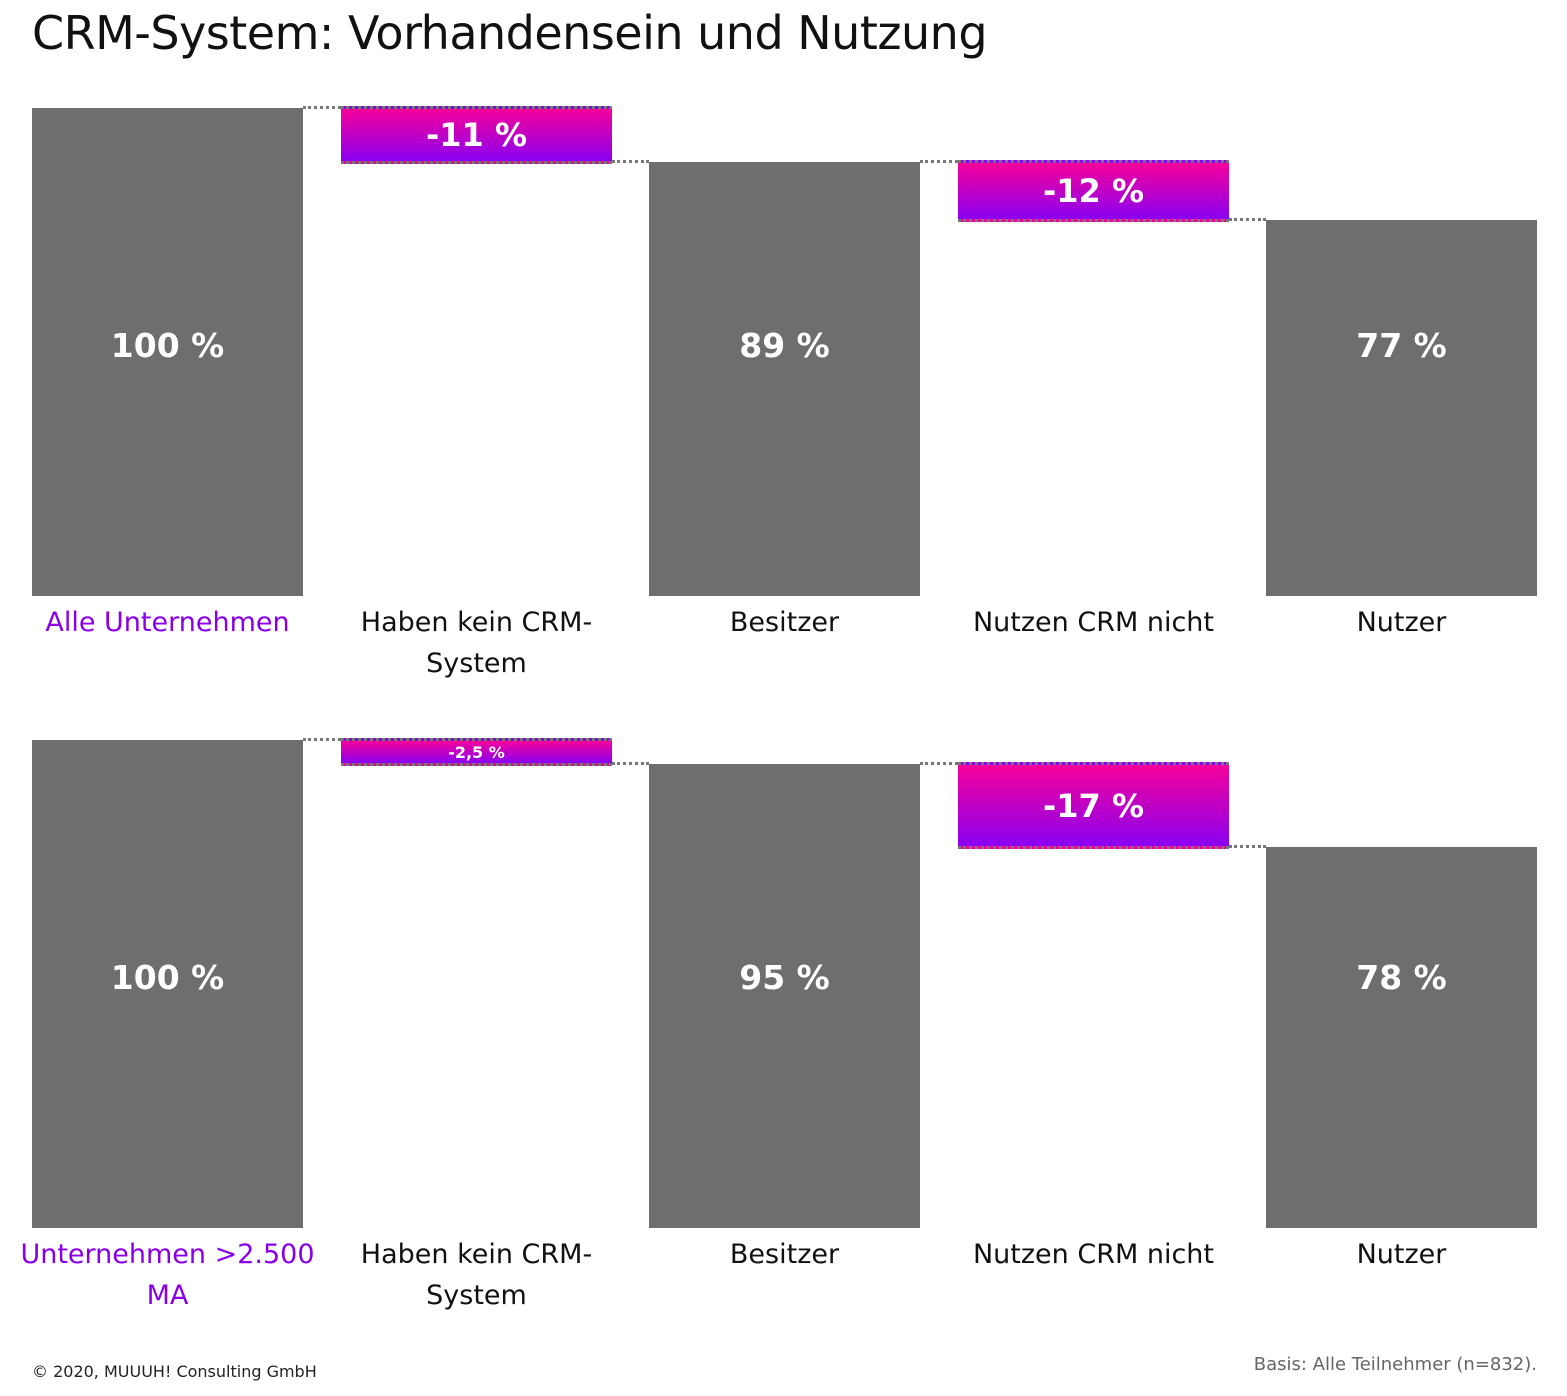 The height and width of the screenshot is (1396, 1567). I want to click on waterfall-bar: 78 %, so click(1401, 1037).